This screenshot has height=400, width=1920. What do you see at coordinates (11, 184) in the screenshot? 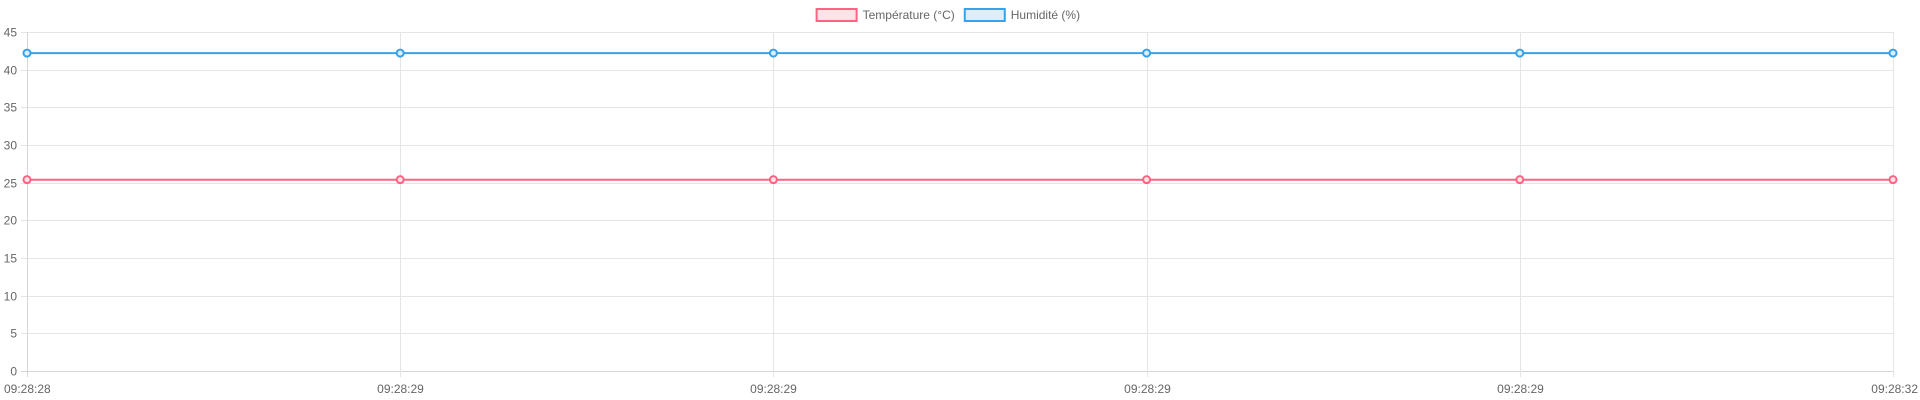
I see `y-tick-label: 25` at bounding box center [11, 184].